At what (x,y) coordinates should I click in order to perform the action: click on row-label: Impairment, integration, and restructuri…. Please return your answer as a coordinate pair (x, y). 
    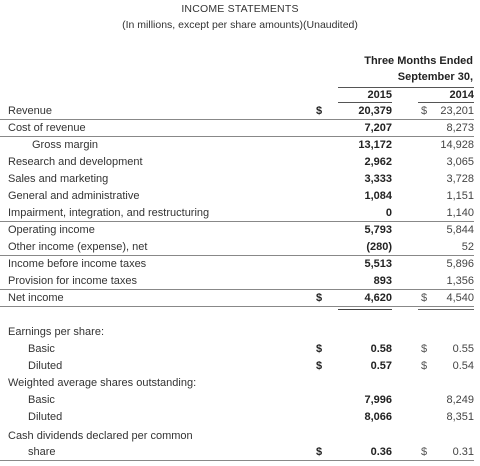
    Looking at the image, I should click on (109, 213).